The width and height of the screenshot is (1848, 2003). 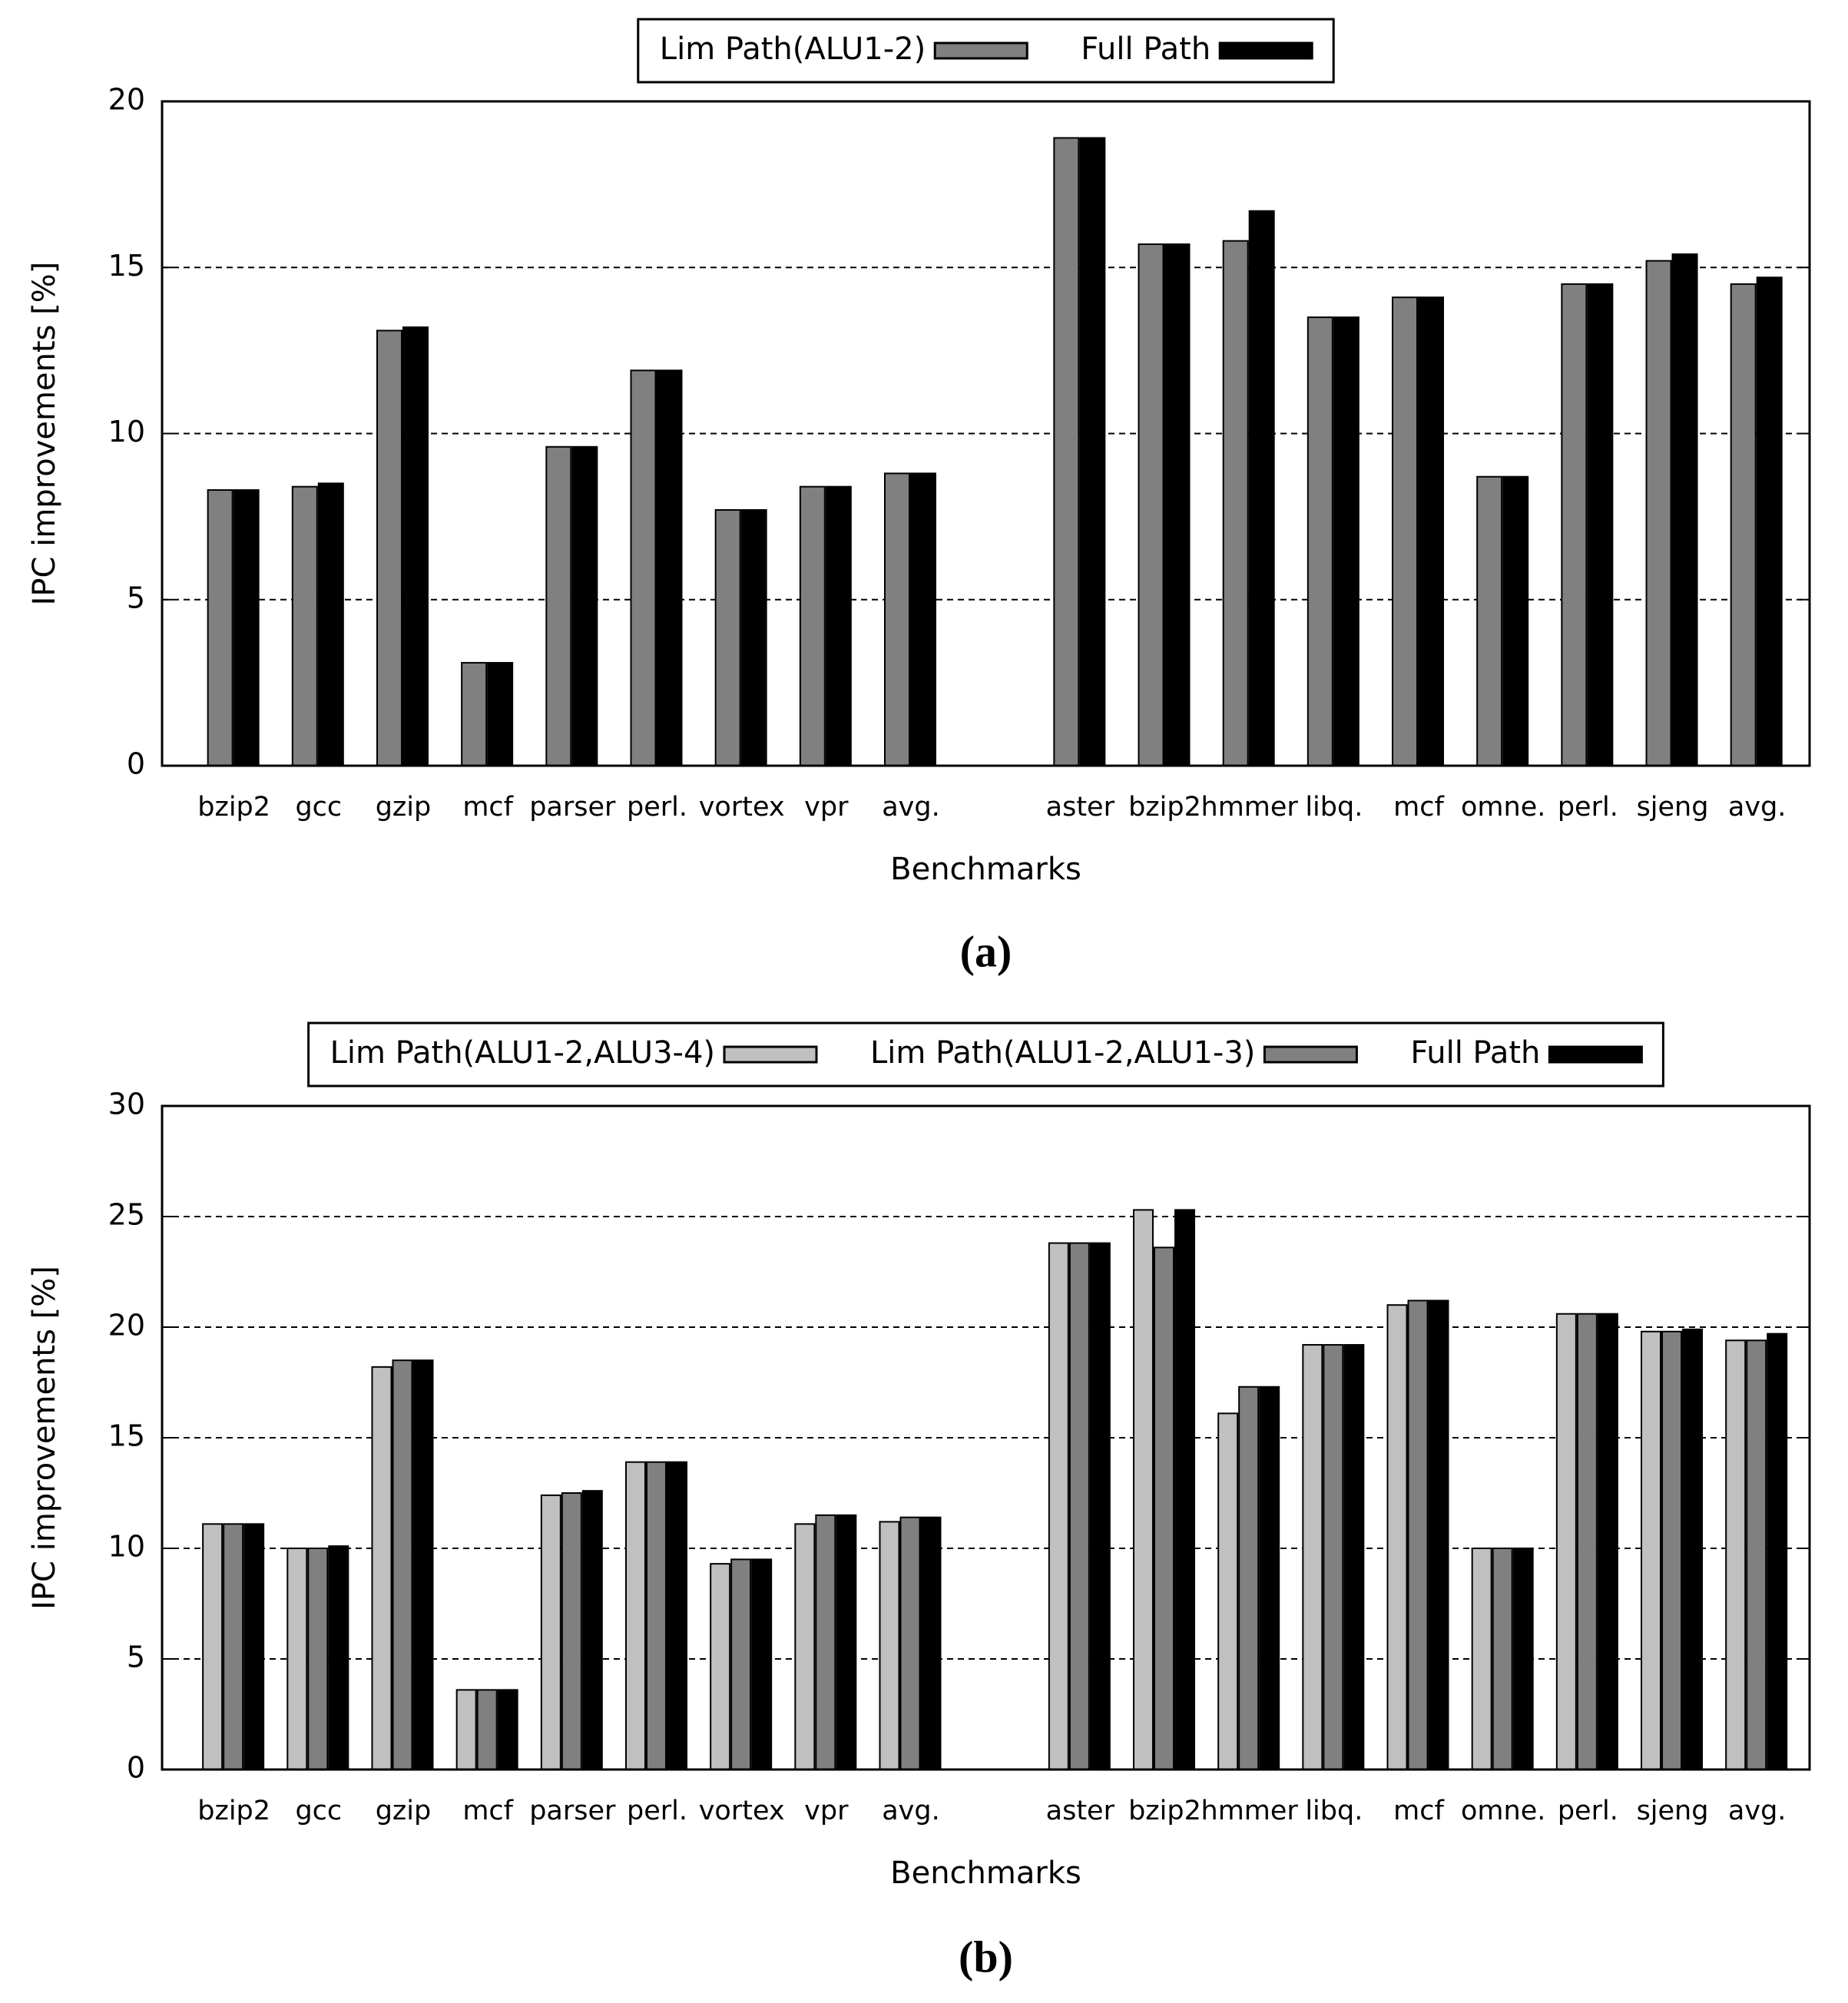 What do you see at coordinates (127, 1215) in the screenshot?
I see `y-tick-label: 25` at bounding box center [127, 1215].